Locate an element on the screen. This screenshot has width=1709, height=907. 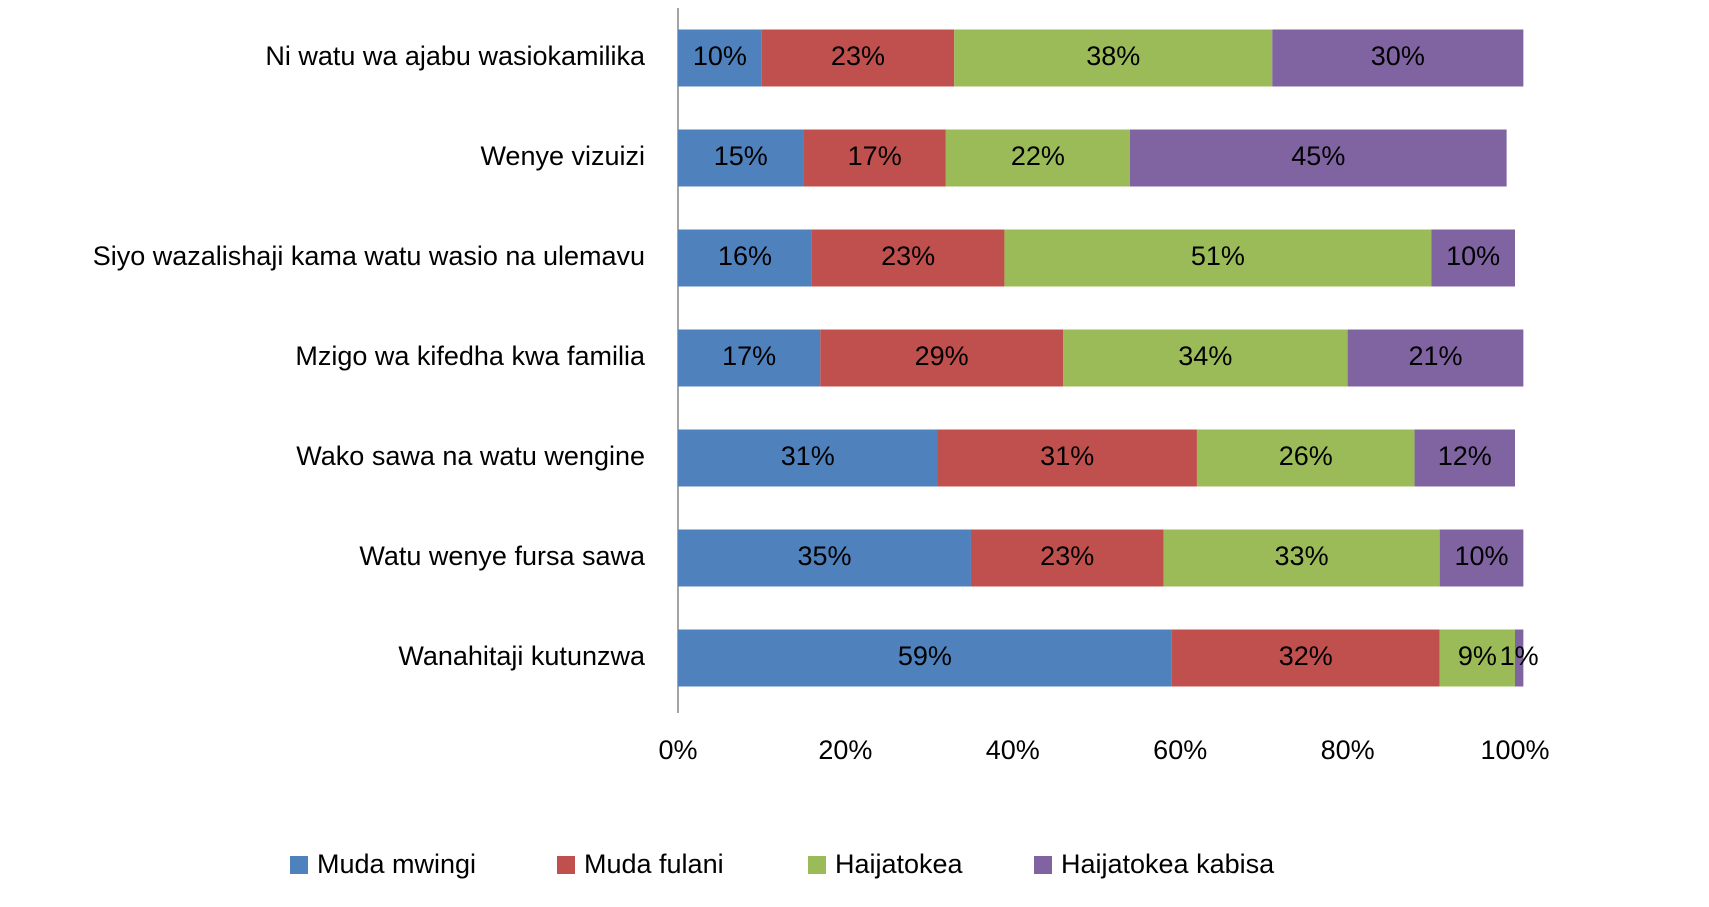
category-label: Wenye vizuizi is located at coordinates (562, 156).